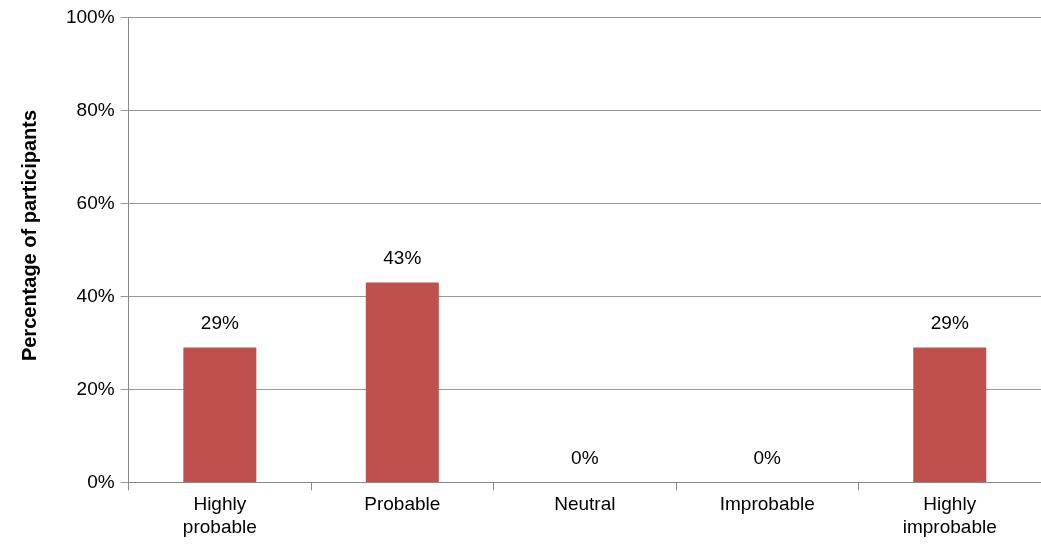 The image size is (1041, 546). What do you see at coordinates (219, 515) in the screenshot?
I see `x-tick-label: Highly probable` at bounding box center [219, 515].